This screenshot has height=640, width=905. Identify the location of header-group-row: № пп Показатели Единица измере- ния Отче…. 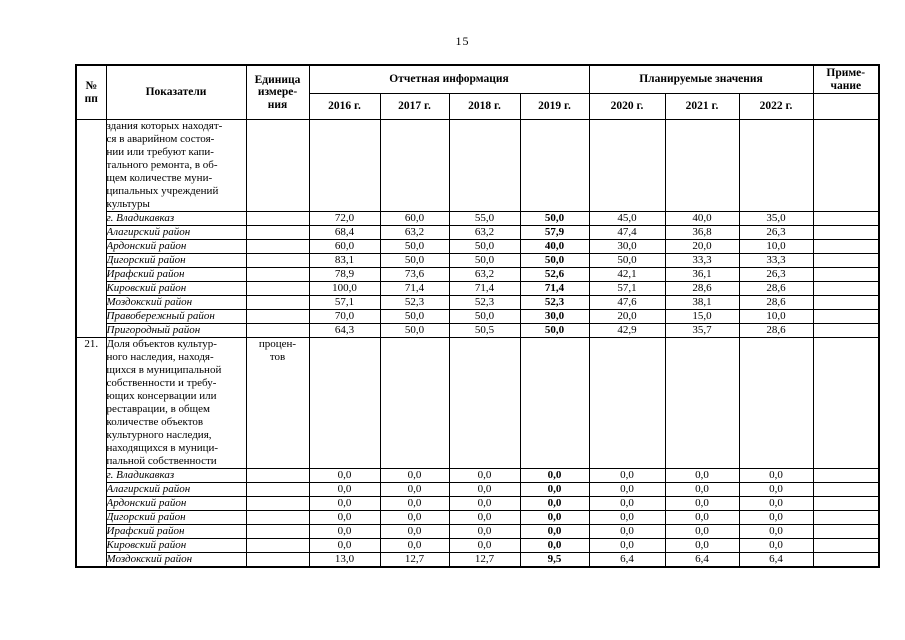
(477, 92).